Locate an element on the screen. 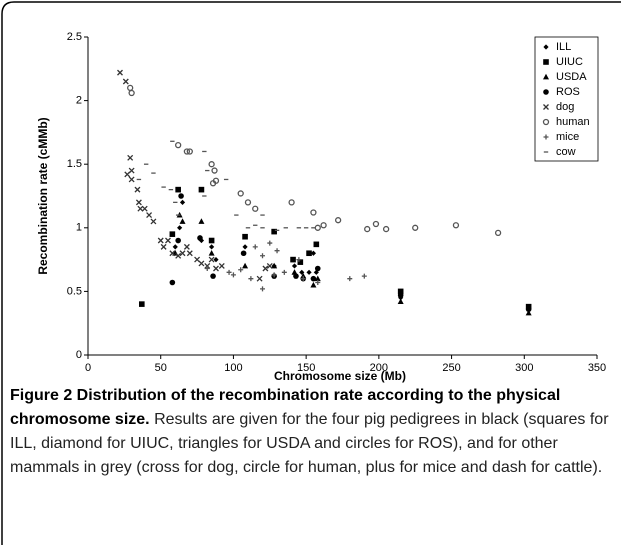 The height and width of the screenshot is (547, 621). y-tick-label: 2.5 is located at coordinates (74, 37).